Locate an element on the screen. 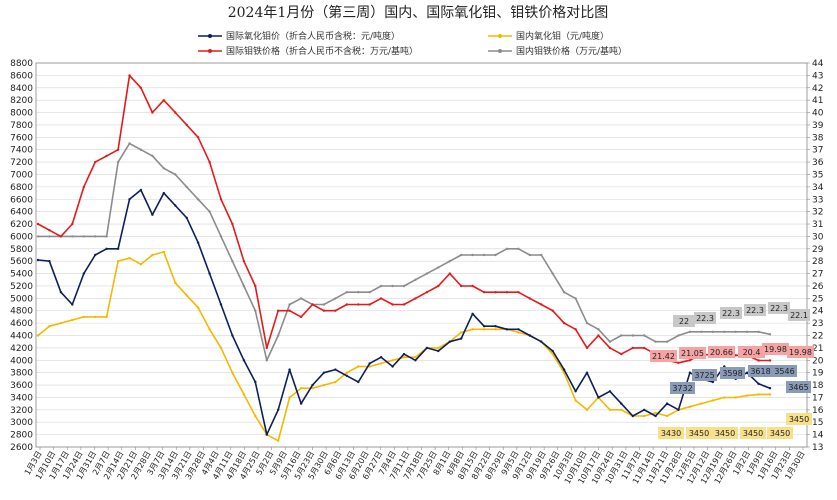 This screenshot has width=837, height=500. y-left-tick-label: 6200 is located at coordinates (21, 225).